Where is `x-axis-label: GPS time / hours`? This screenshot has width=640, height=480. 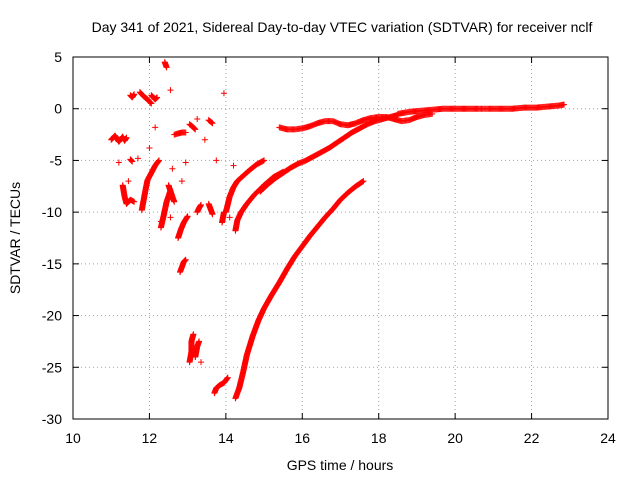
x-axis-label: GPS time / hours is located at coordinates (340, 465).